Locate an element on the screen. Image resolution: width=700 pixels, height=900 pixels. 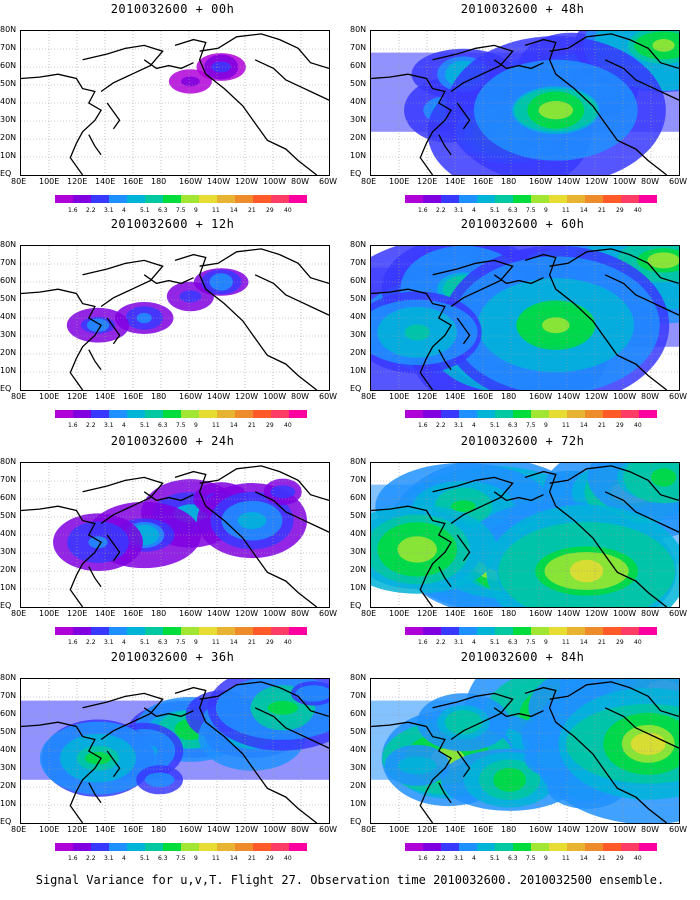
colorbar-label: 7.5 is located at coordinates (531, 858).